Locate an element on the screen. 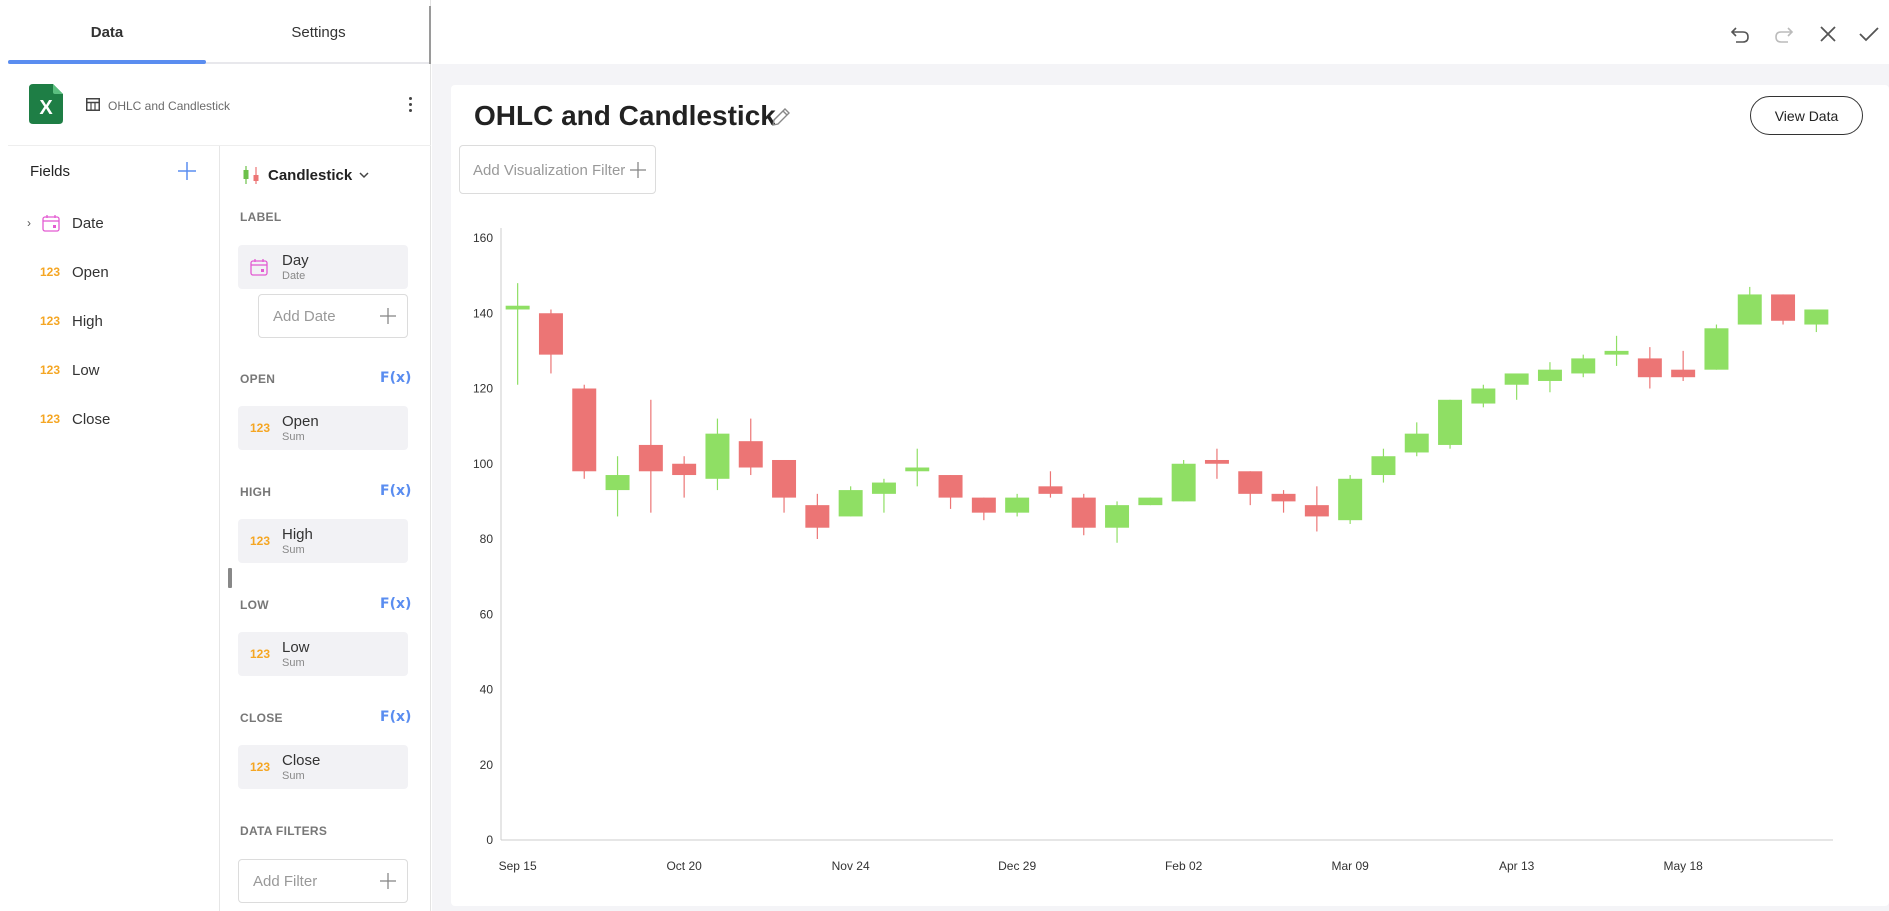  chip-label: Day is located at coordinates (295, 260).